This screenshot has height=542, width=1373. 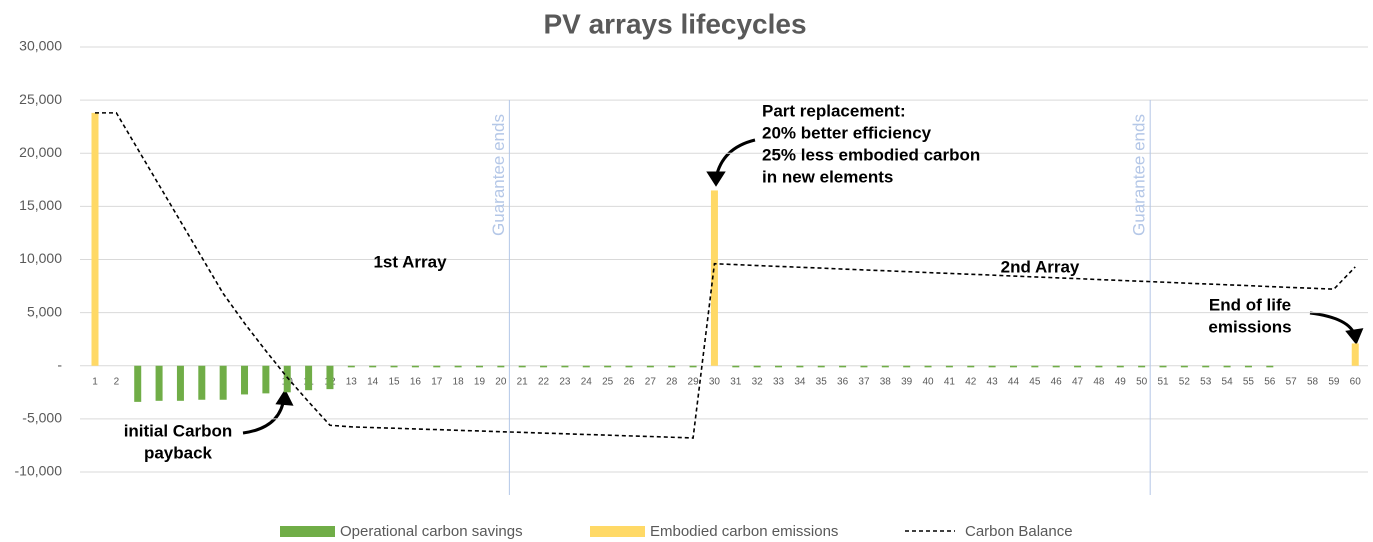 What do you see at coordinates (1270, 382) in the screenshot?
I see `x-tick-label: 56` at bounding box center [1270, 382].